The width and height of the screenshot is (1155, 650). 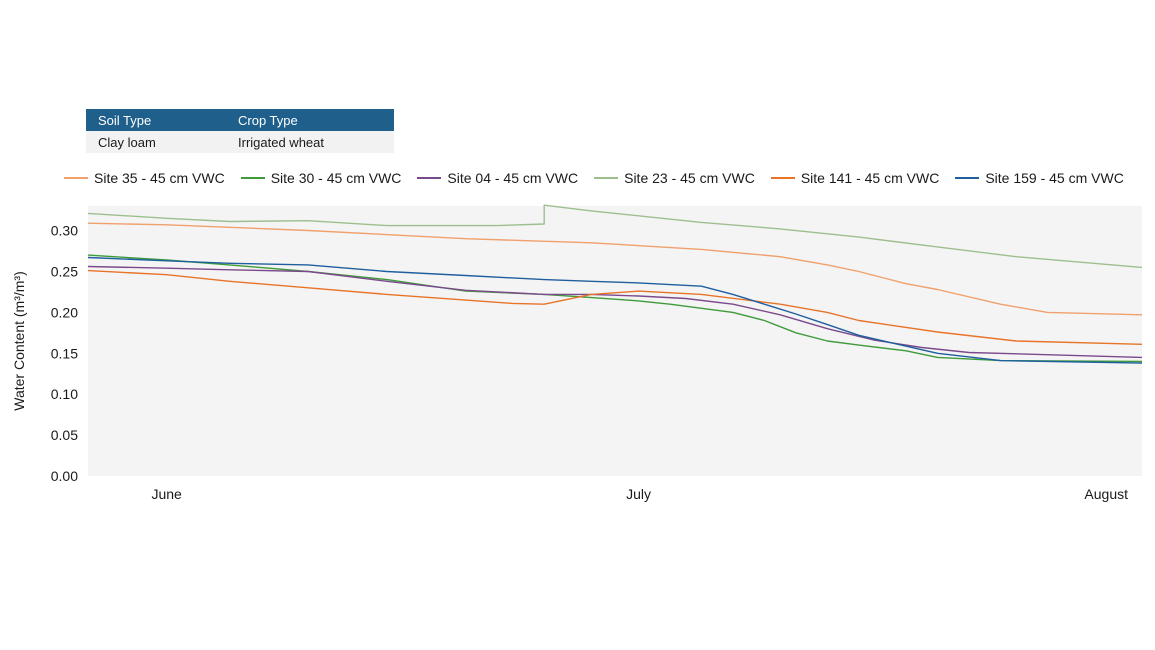 I want to click on legend-label: Site 159 - 45 cm VWC, so click(x=1054, y=178).